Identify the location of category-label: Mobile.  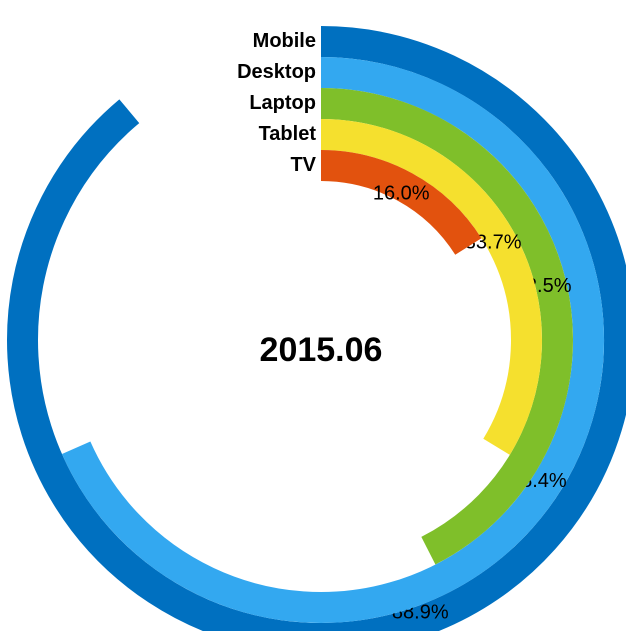
(284, 41).